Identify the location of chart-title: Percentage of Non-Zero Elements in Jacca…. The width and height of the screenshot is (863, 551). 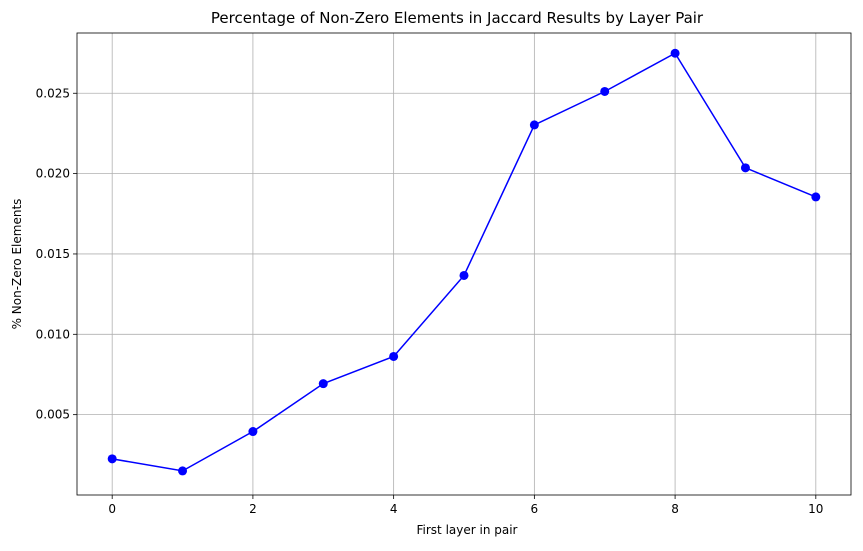
(457, 18).